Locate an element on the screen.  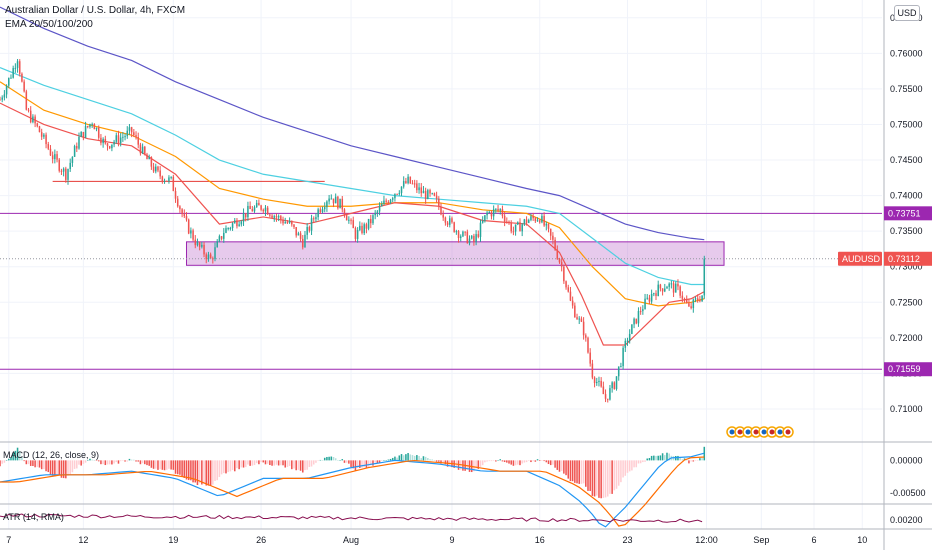
x-tick-label: 9 is located at coordinates (451, 540).